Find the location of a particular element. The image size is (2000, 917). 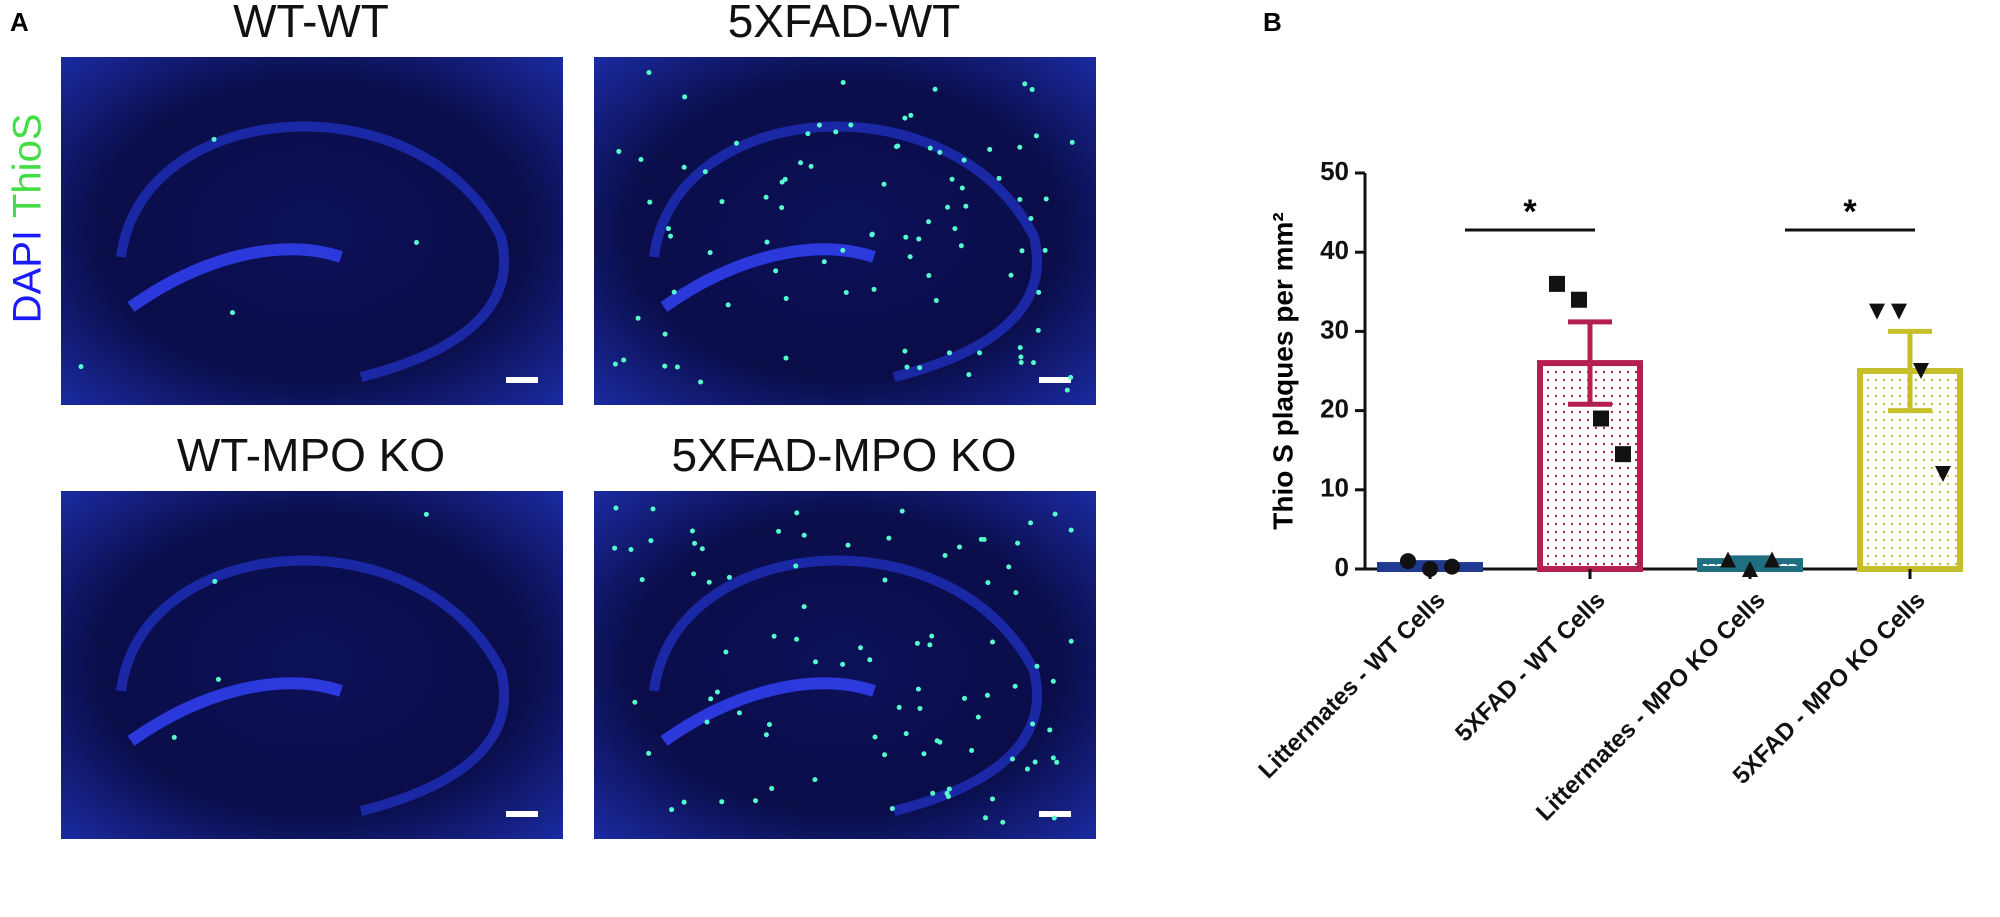

stain-label-dapi: DAPI is located at coordinates (28, 276).